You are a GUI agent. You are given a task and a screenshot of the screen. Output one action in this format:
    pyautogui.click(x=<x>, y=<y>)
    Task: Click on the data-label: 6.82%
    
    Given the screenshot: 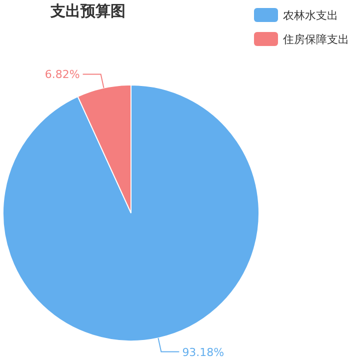 What is the action you would take?
    pyautogui.click(x=62, y=75)
    